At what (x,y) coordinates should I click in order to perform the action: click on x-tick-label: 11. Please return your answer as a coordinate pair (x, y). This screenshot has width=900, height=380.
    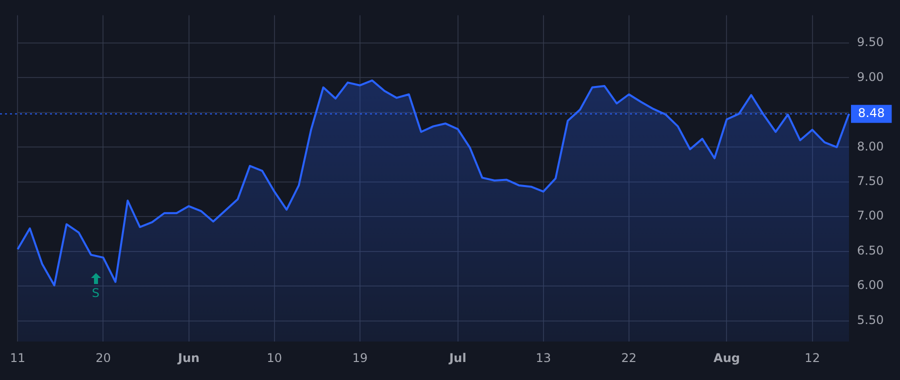
    Looking at the image, I should click on (18, 357).